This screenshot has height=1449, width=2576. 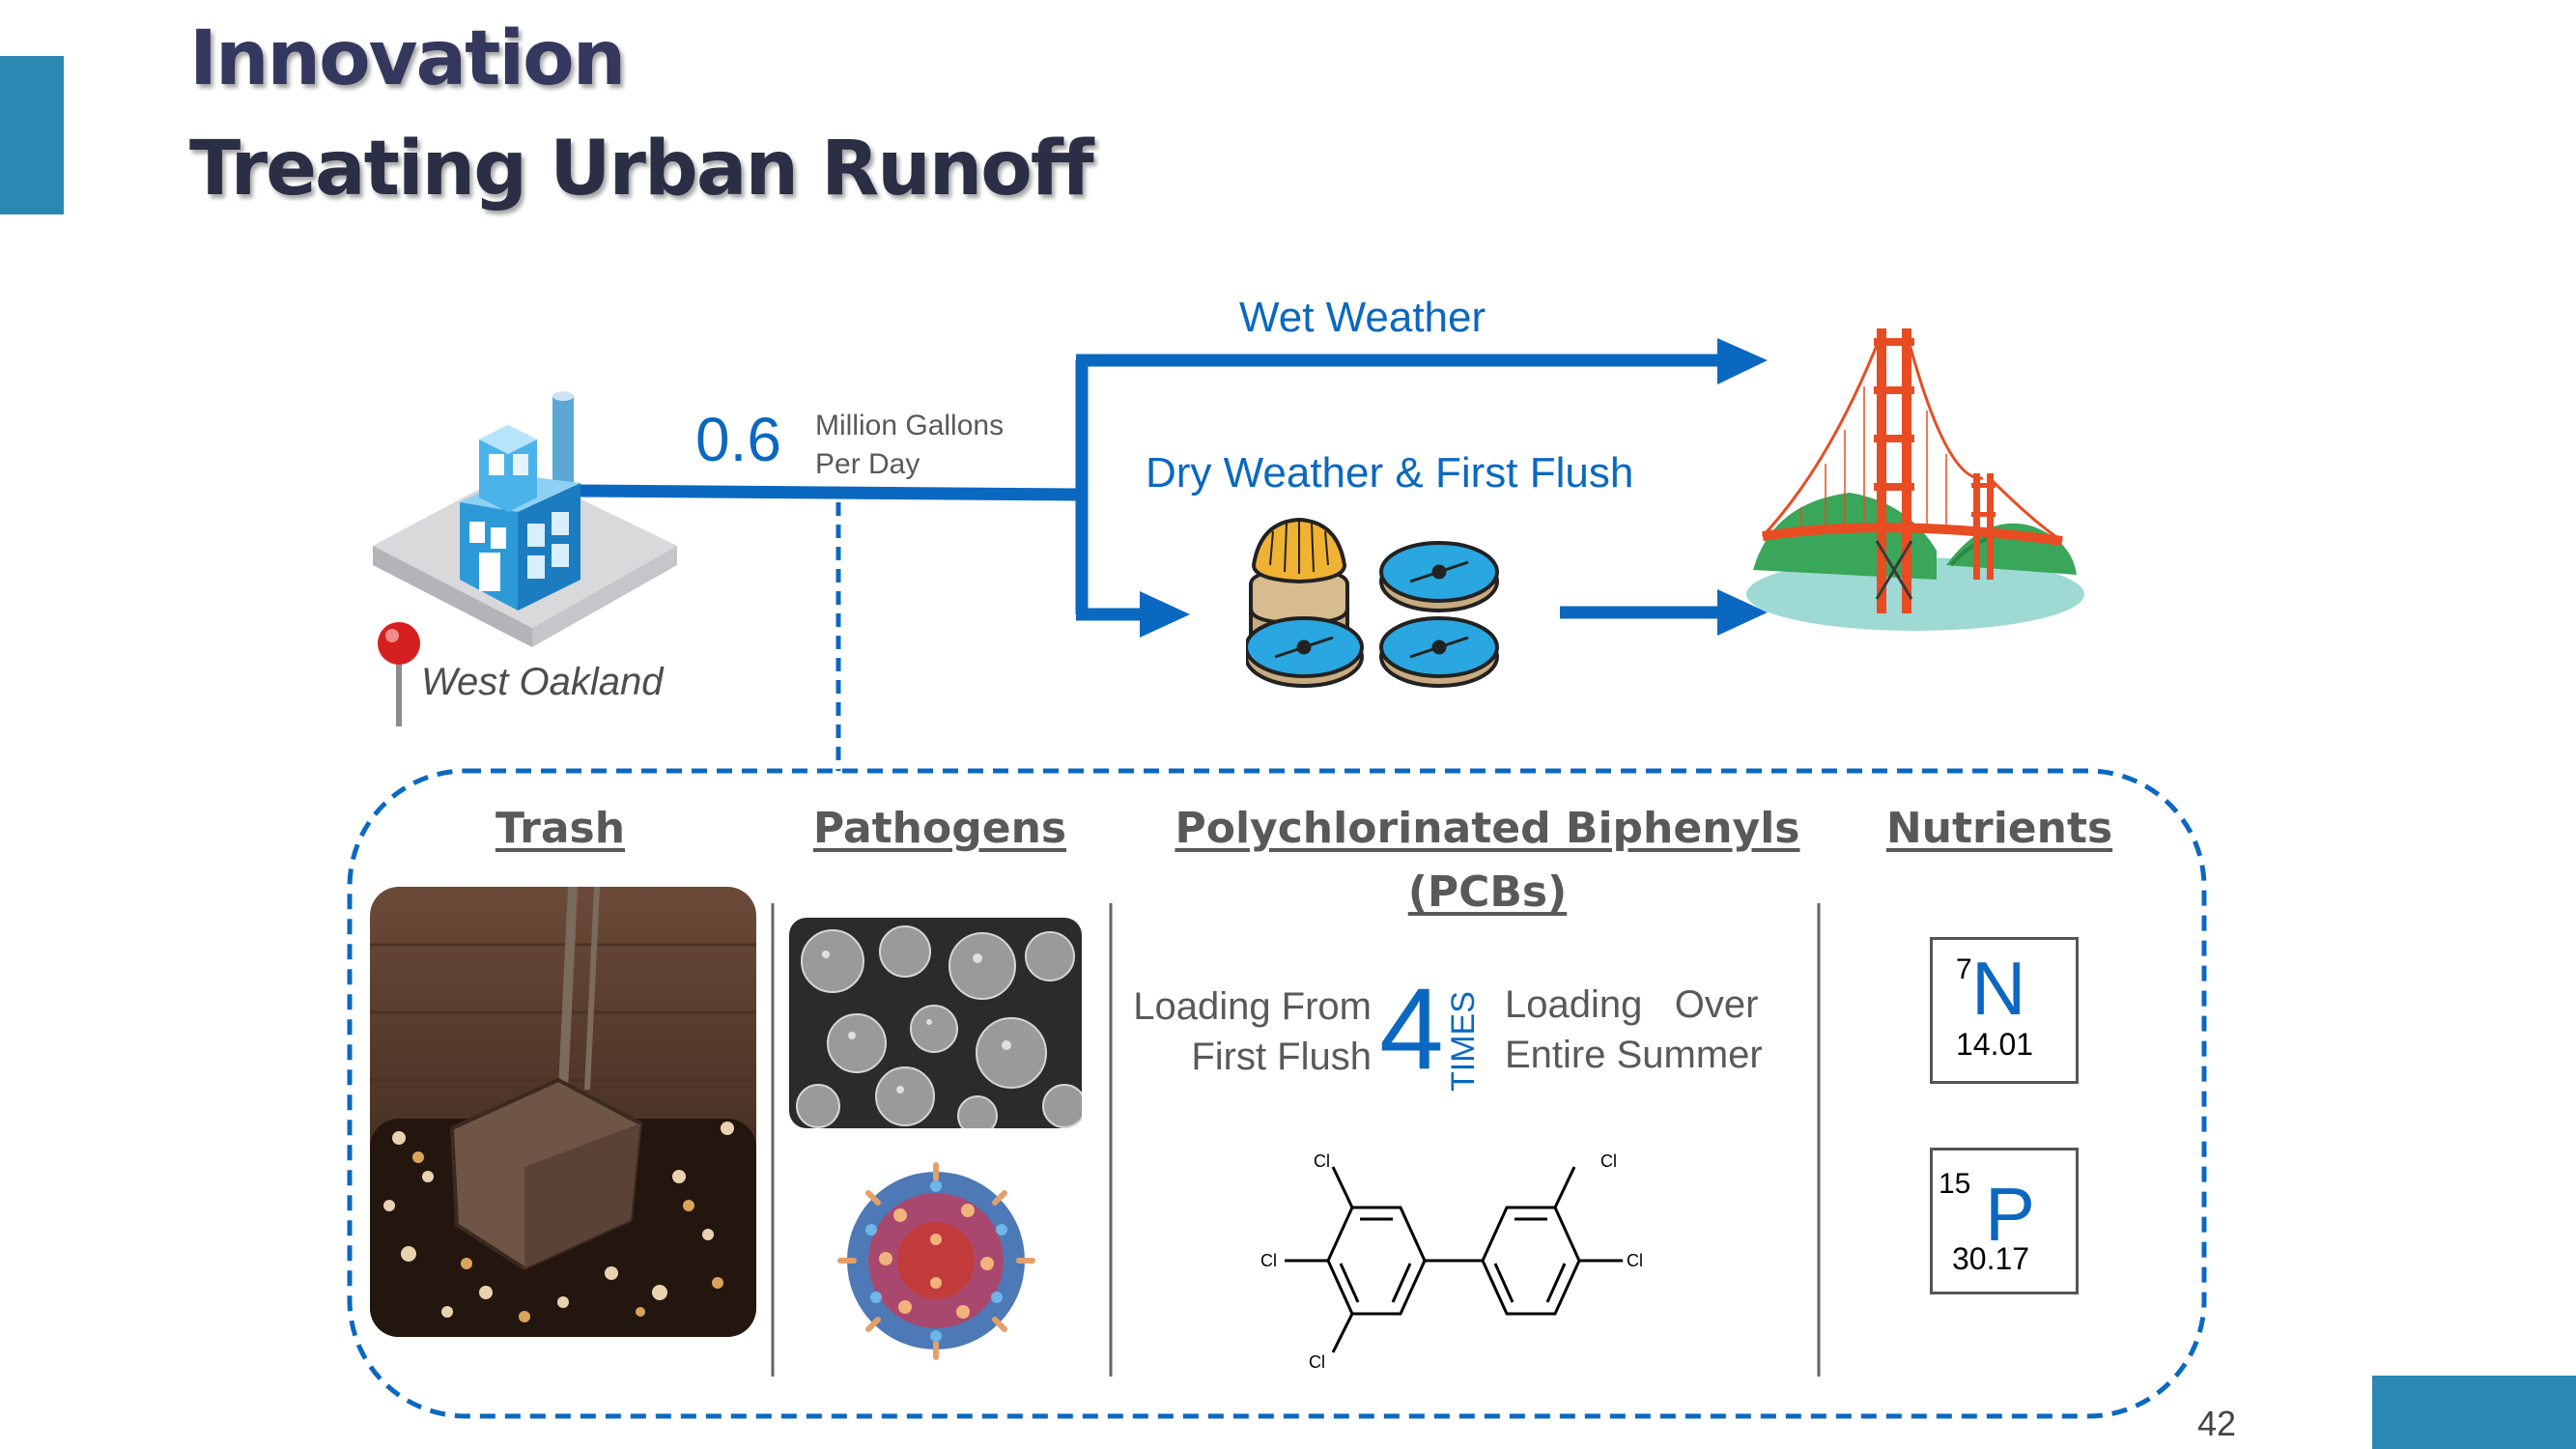 What do you see at coordinates (1998, 988) in the screenshot?
I see `nitrogen-symbol: N` at bounding box center [1998, 988].